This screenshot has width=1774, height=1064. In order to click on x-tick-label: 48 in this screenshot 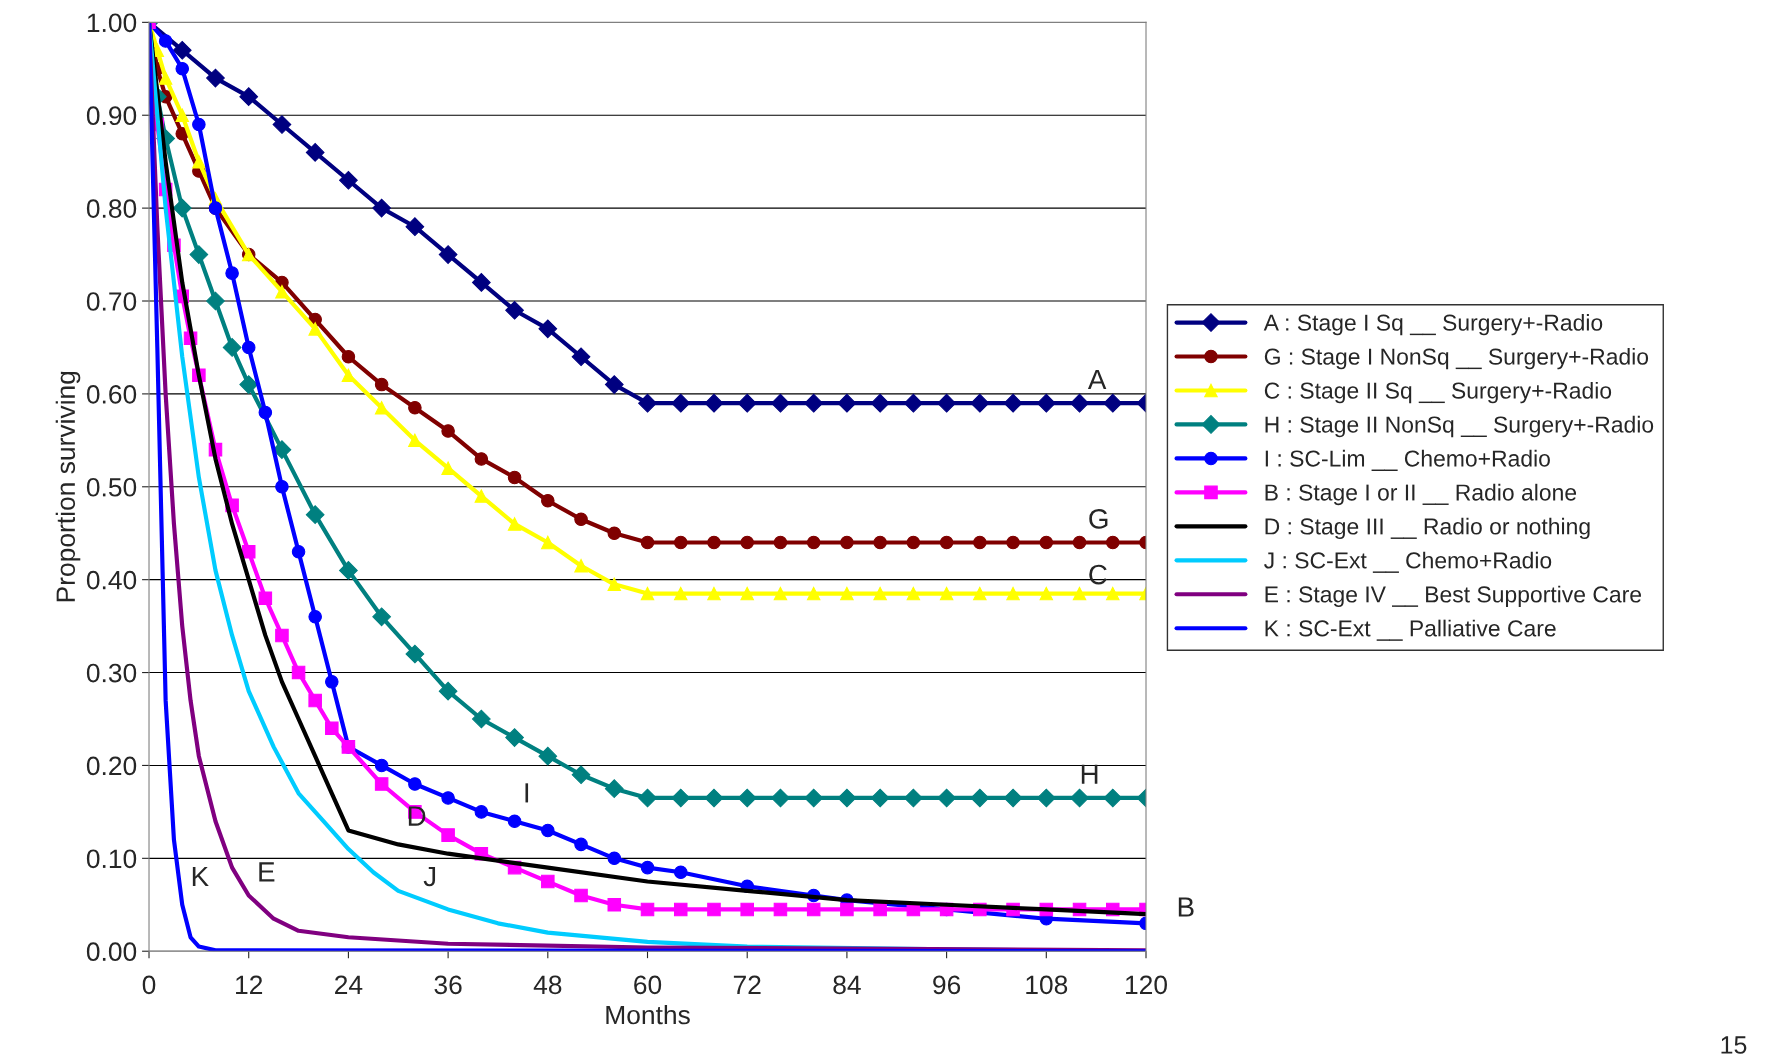, I will do `click(547, 985)`.